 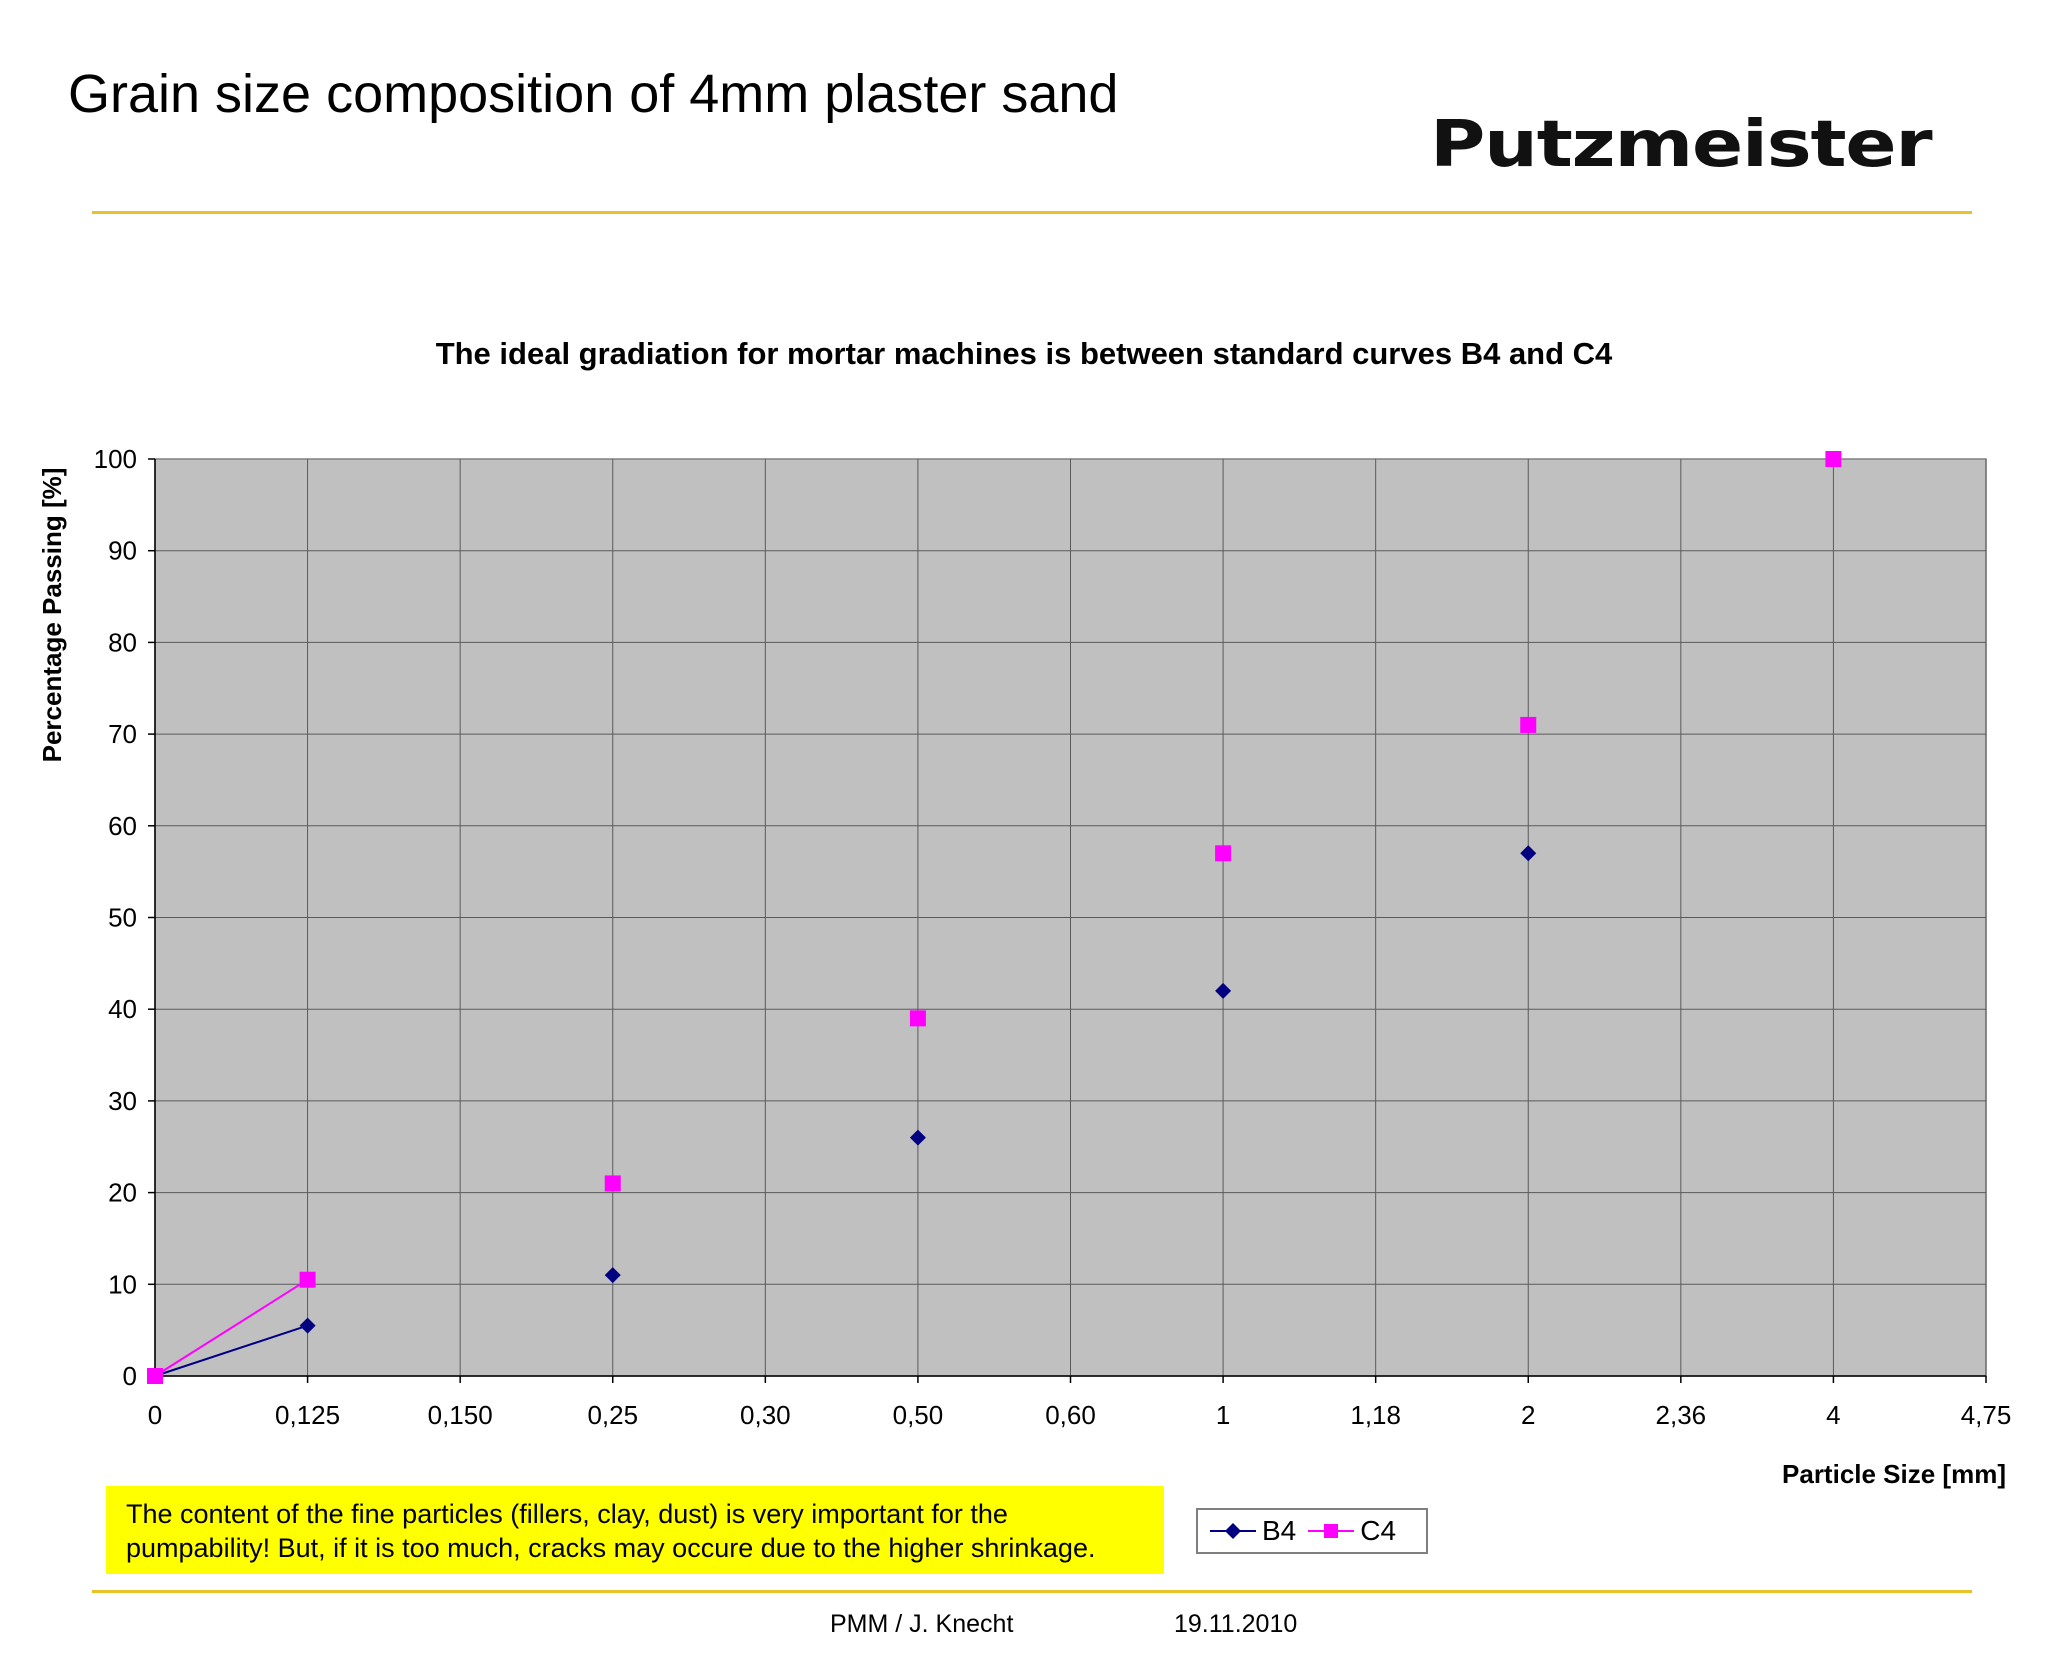 I want to click on legend-item-c4: C4, so click(x=1351, y=1531).